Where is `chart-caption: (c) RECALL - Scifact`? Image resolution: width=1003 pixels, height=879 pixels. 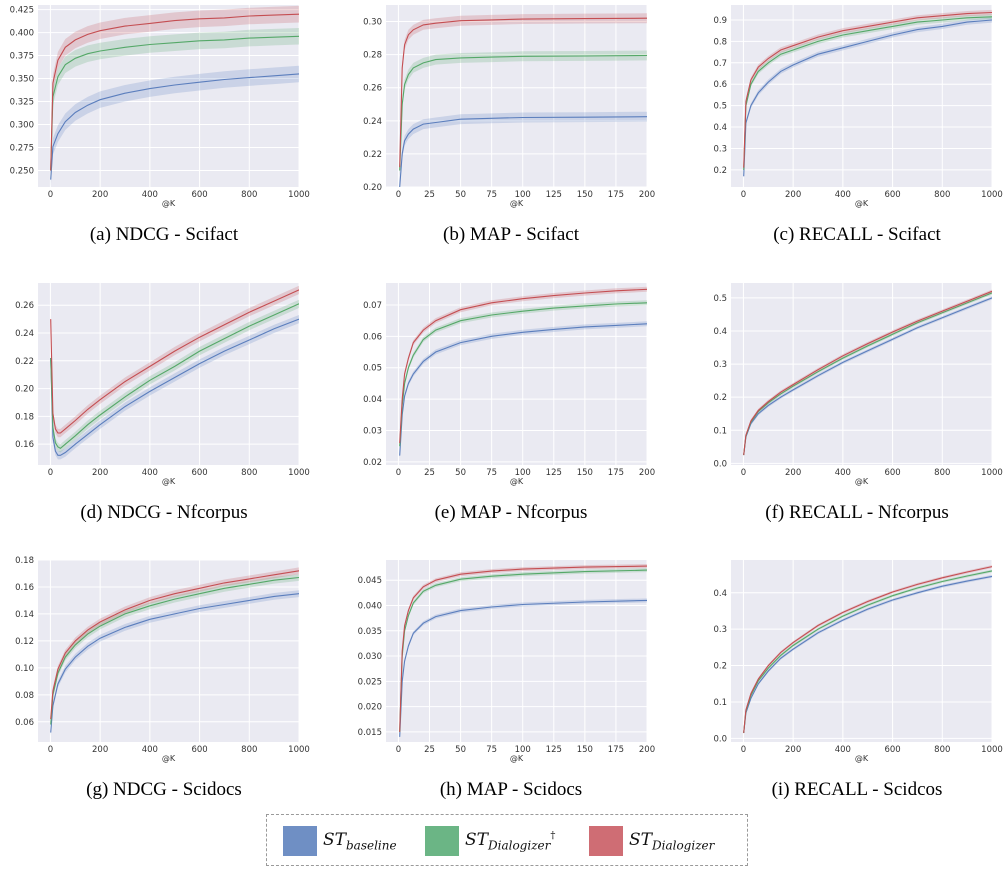
chart-caption: (c) RECALL - Scifact is located at coordinates (857, 234).